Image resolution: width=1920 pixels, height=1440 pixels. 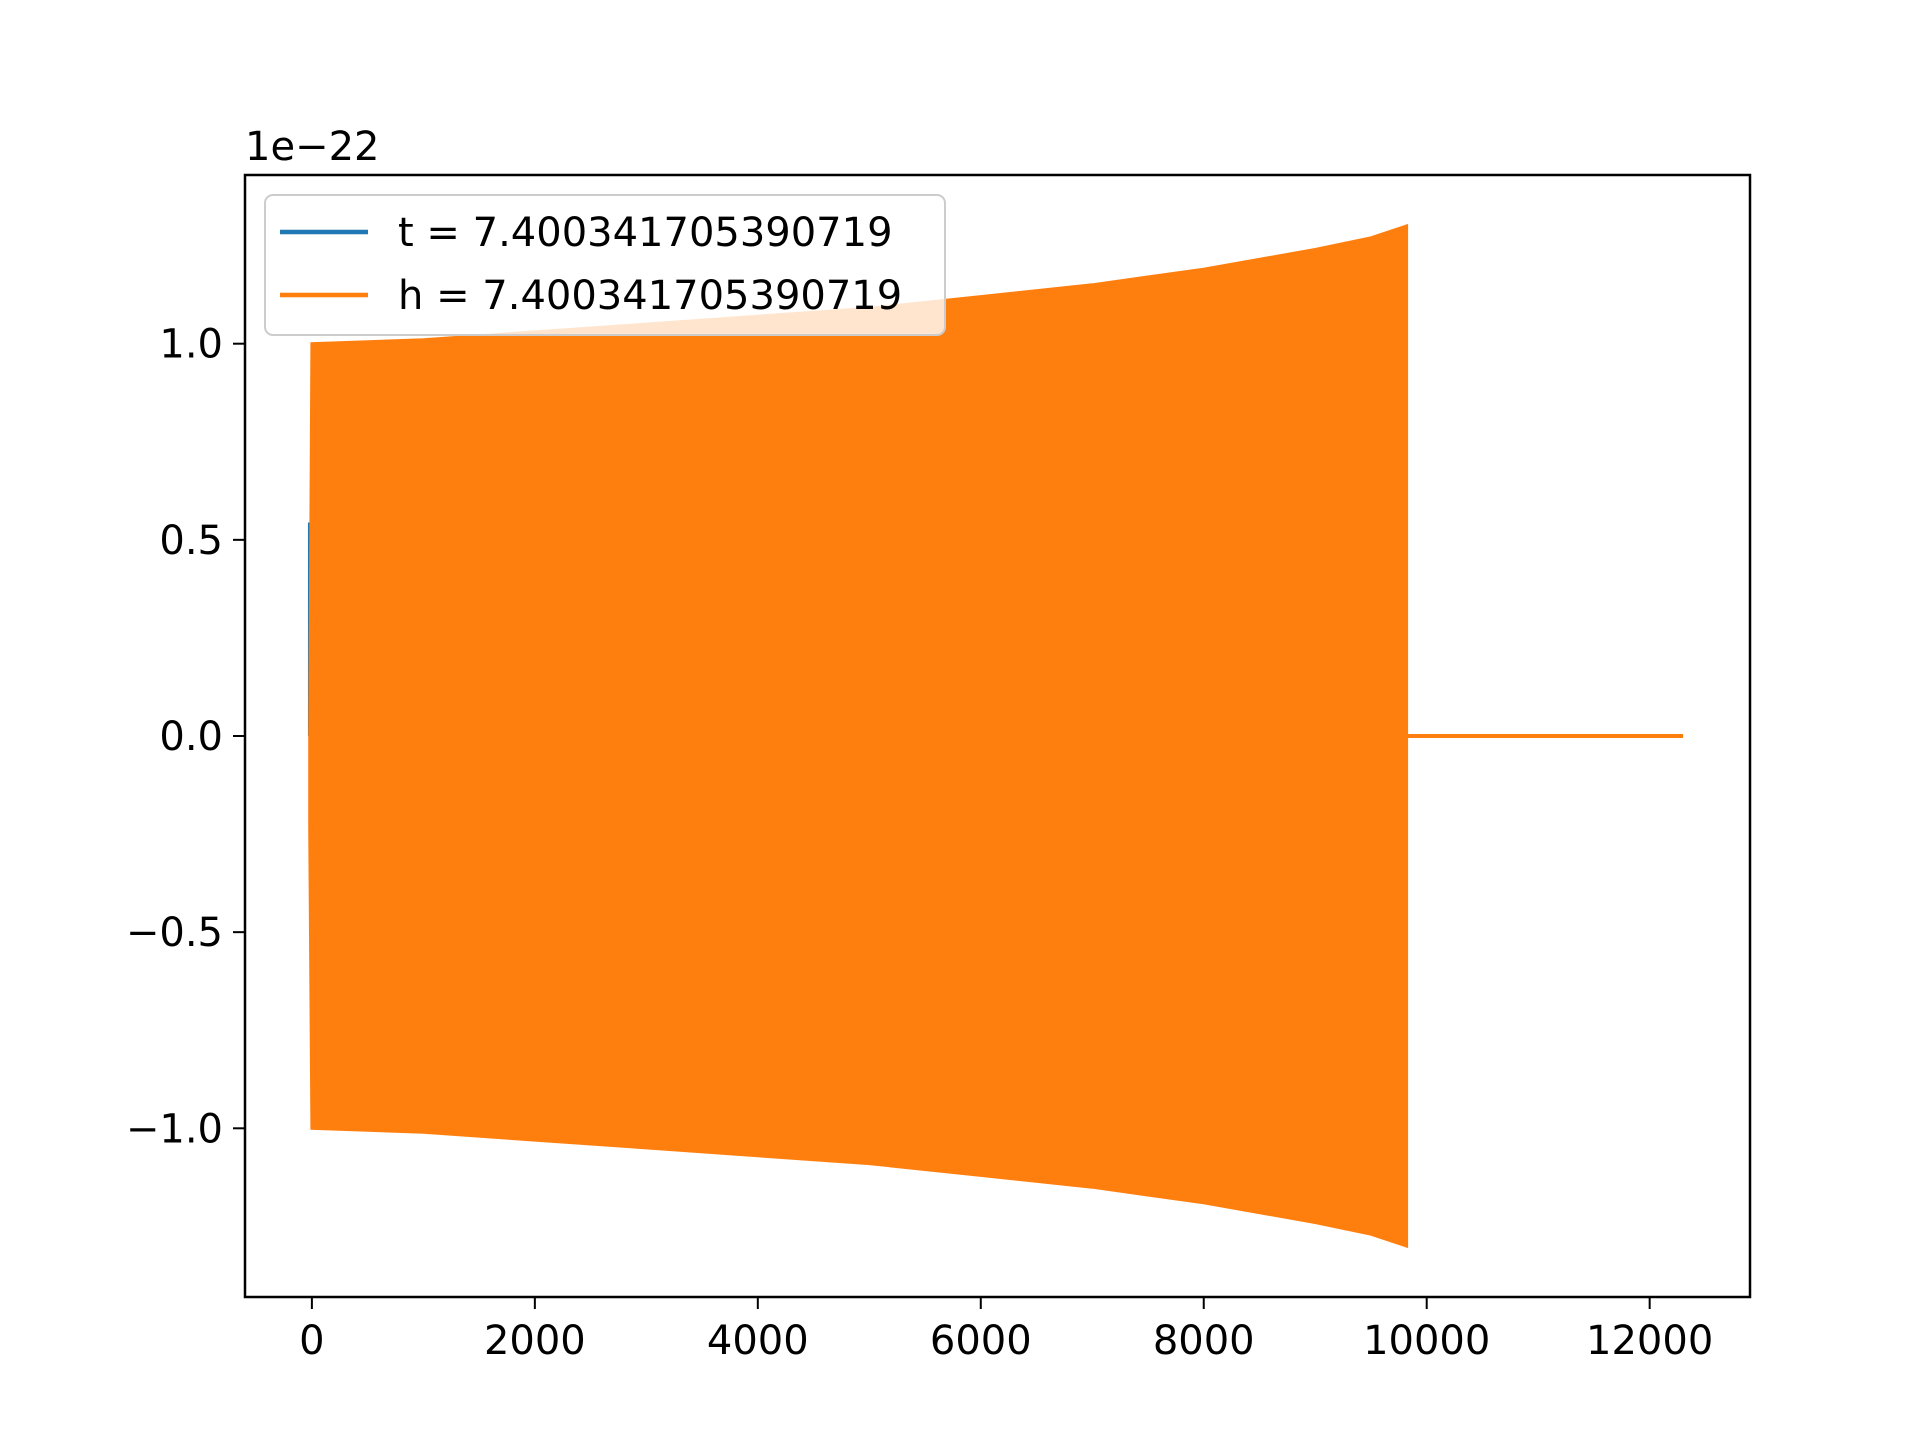 I want to click on y-tick-label: −0.5, so click(x=174, y=933).